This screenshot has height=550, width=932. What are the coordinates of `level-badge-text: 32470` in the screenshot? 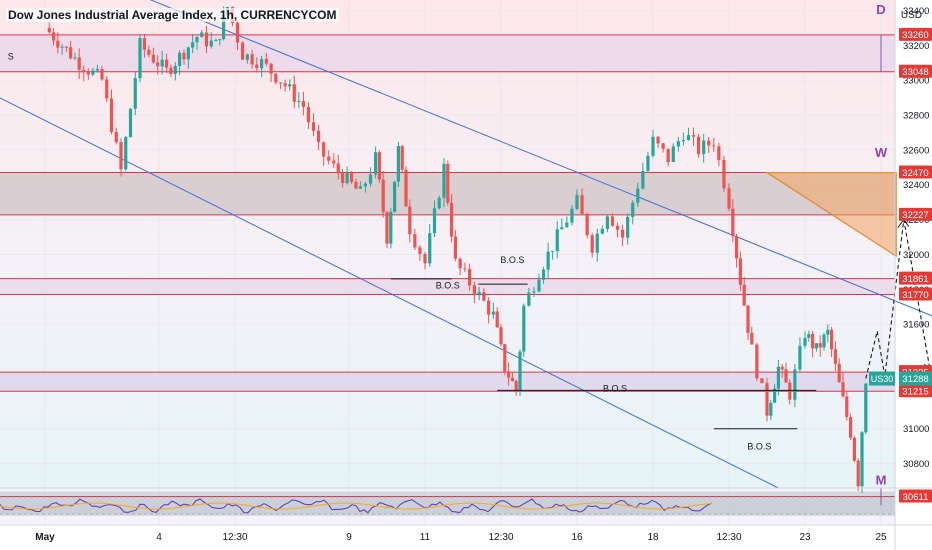 It's located at (915, 173).